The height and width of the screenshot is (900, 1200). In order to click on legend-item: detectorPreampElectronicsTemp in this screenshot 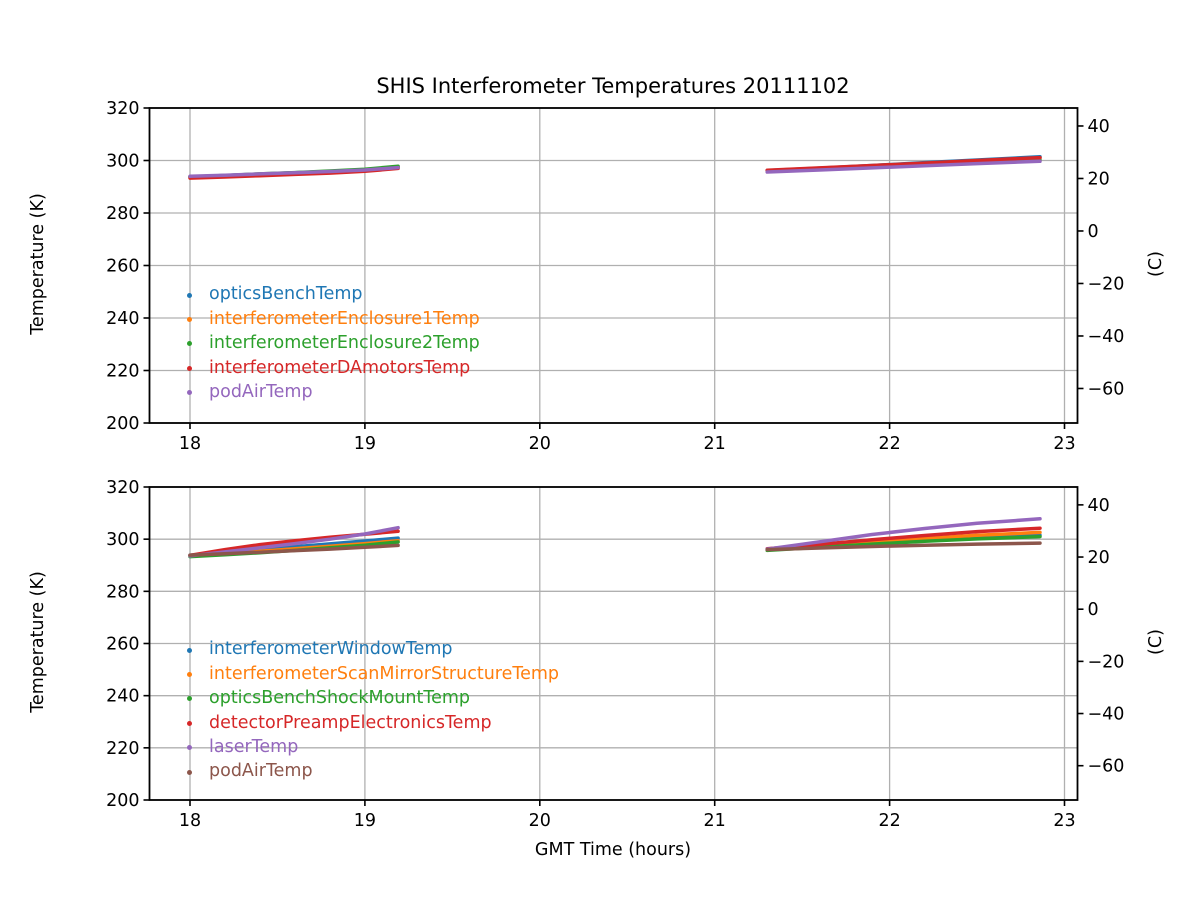, I will do `click(369, 723)`.